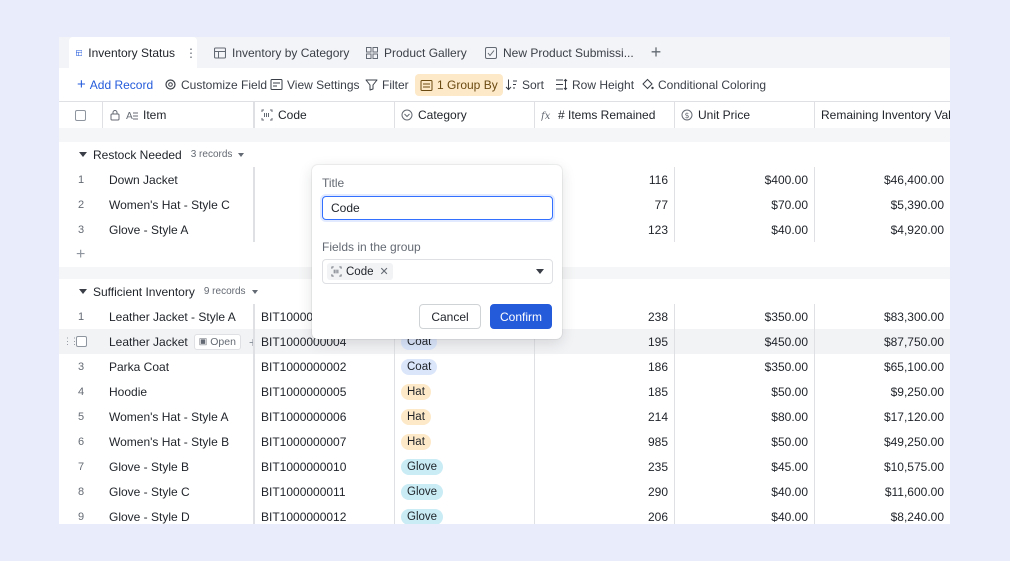 The width and height of the screenshot is (1010, 561). I want to click on cell-value: $17,120.00, so click(882, 416).